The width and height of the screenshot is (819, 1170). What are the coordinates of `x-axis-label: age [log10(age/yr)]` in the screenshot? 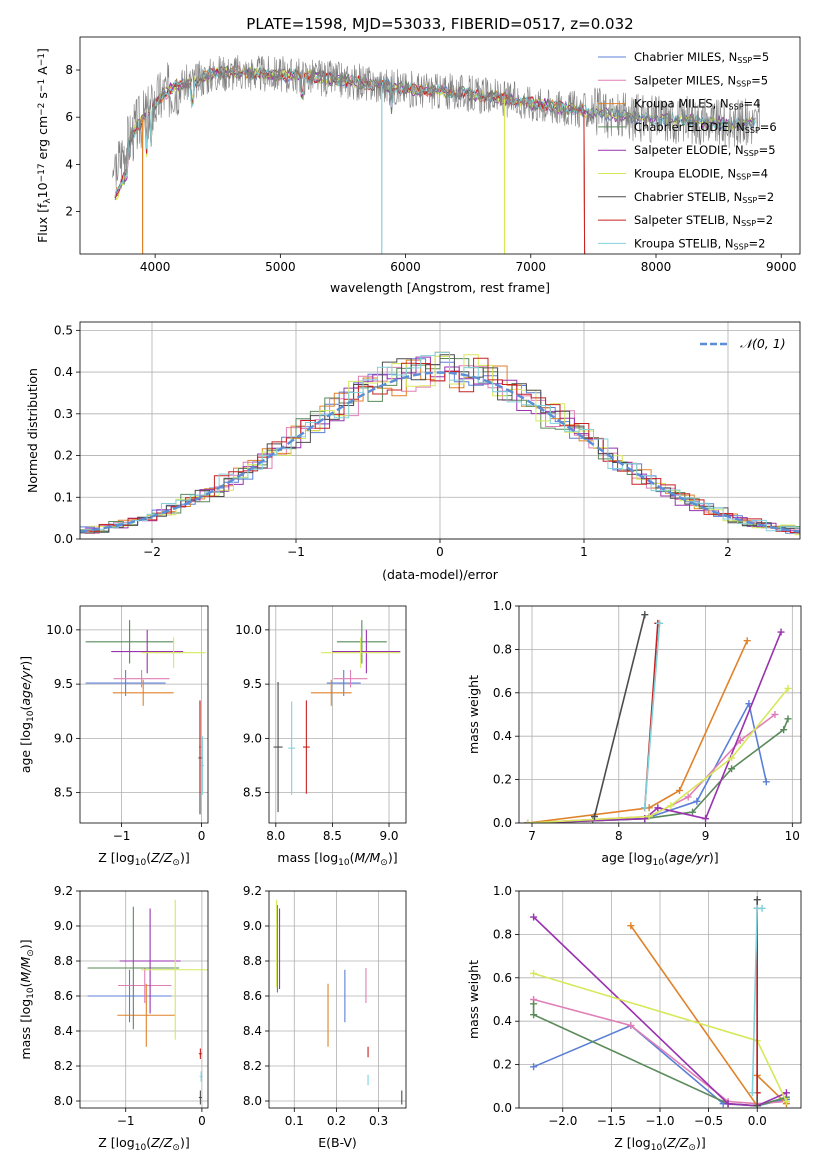 It's located at (659, 859).